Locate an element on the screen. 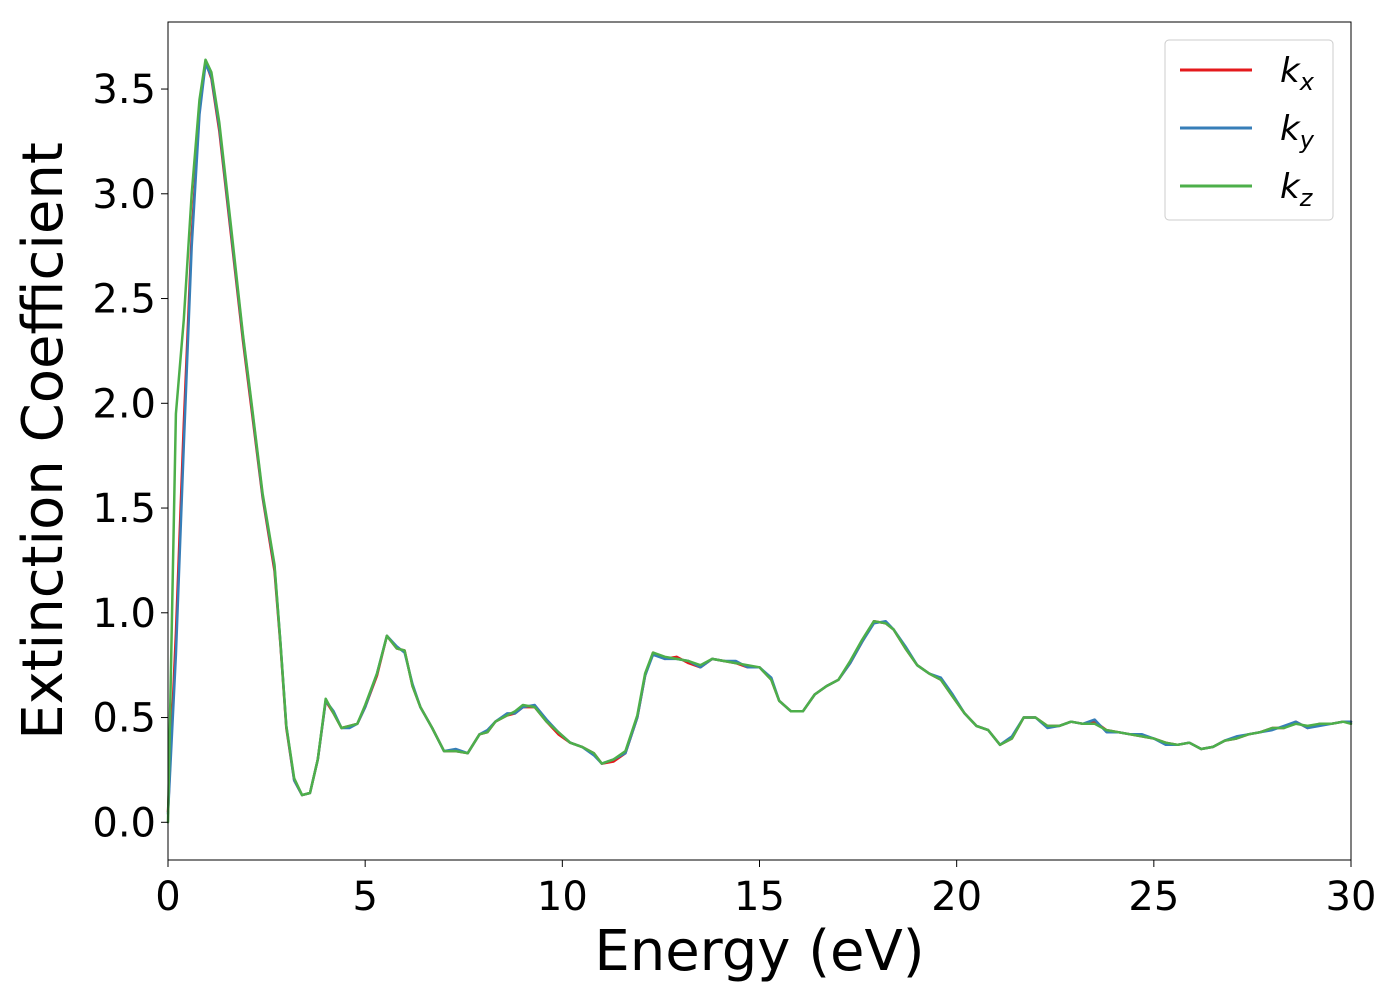  x-tick-label: 30 is located at coordinates (1351, 897).